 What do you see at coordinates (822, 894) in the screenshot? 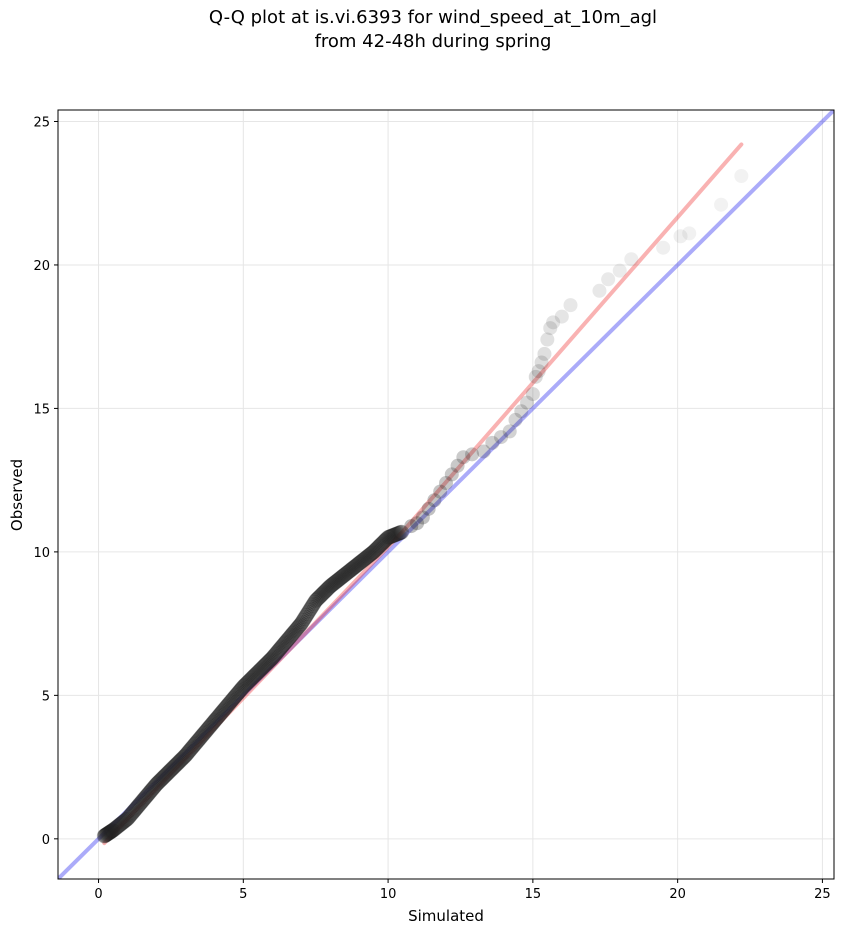
I see `x-tick-label: 25` at bounding box center [822, 894].